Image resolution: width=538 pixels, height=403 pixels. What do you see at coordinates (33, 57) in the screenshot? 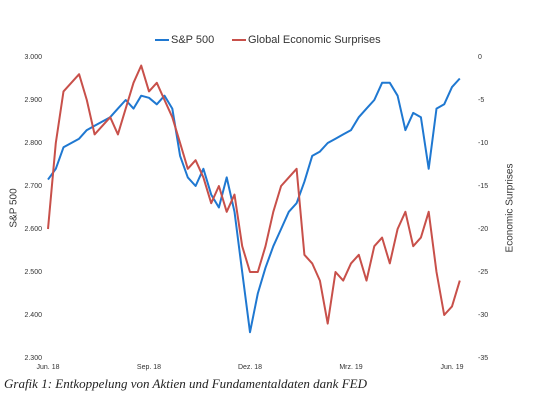
I see `y-tick-label: 3.000` at bounding box center [33, 57].